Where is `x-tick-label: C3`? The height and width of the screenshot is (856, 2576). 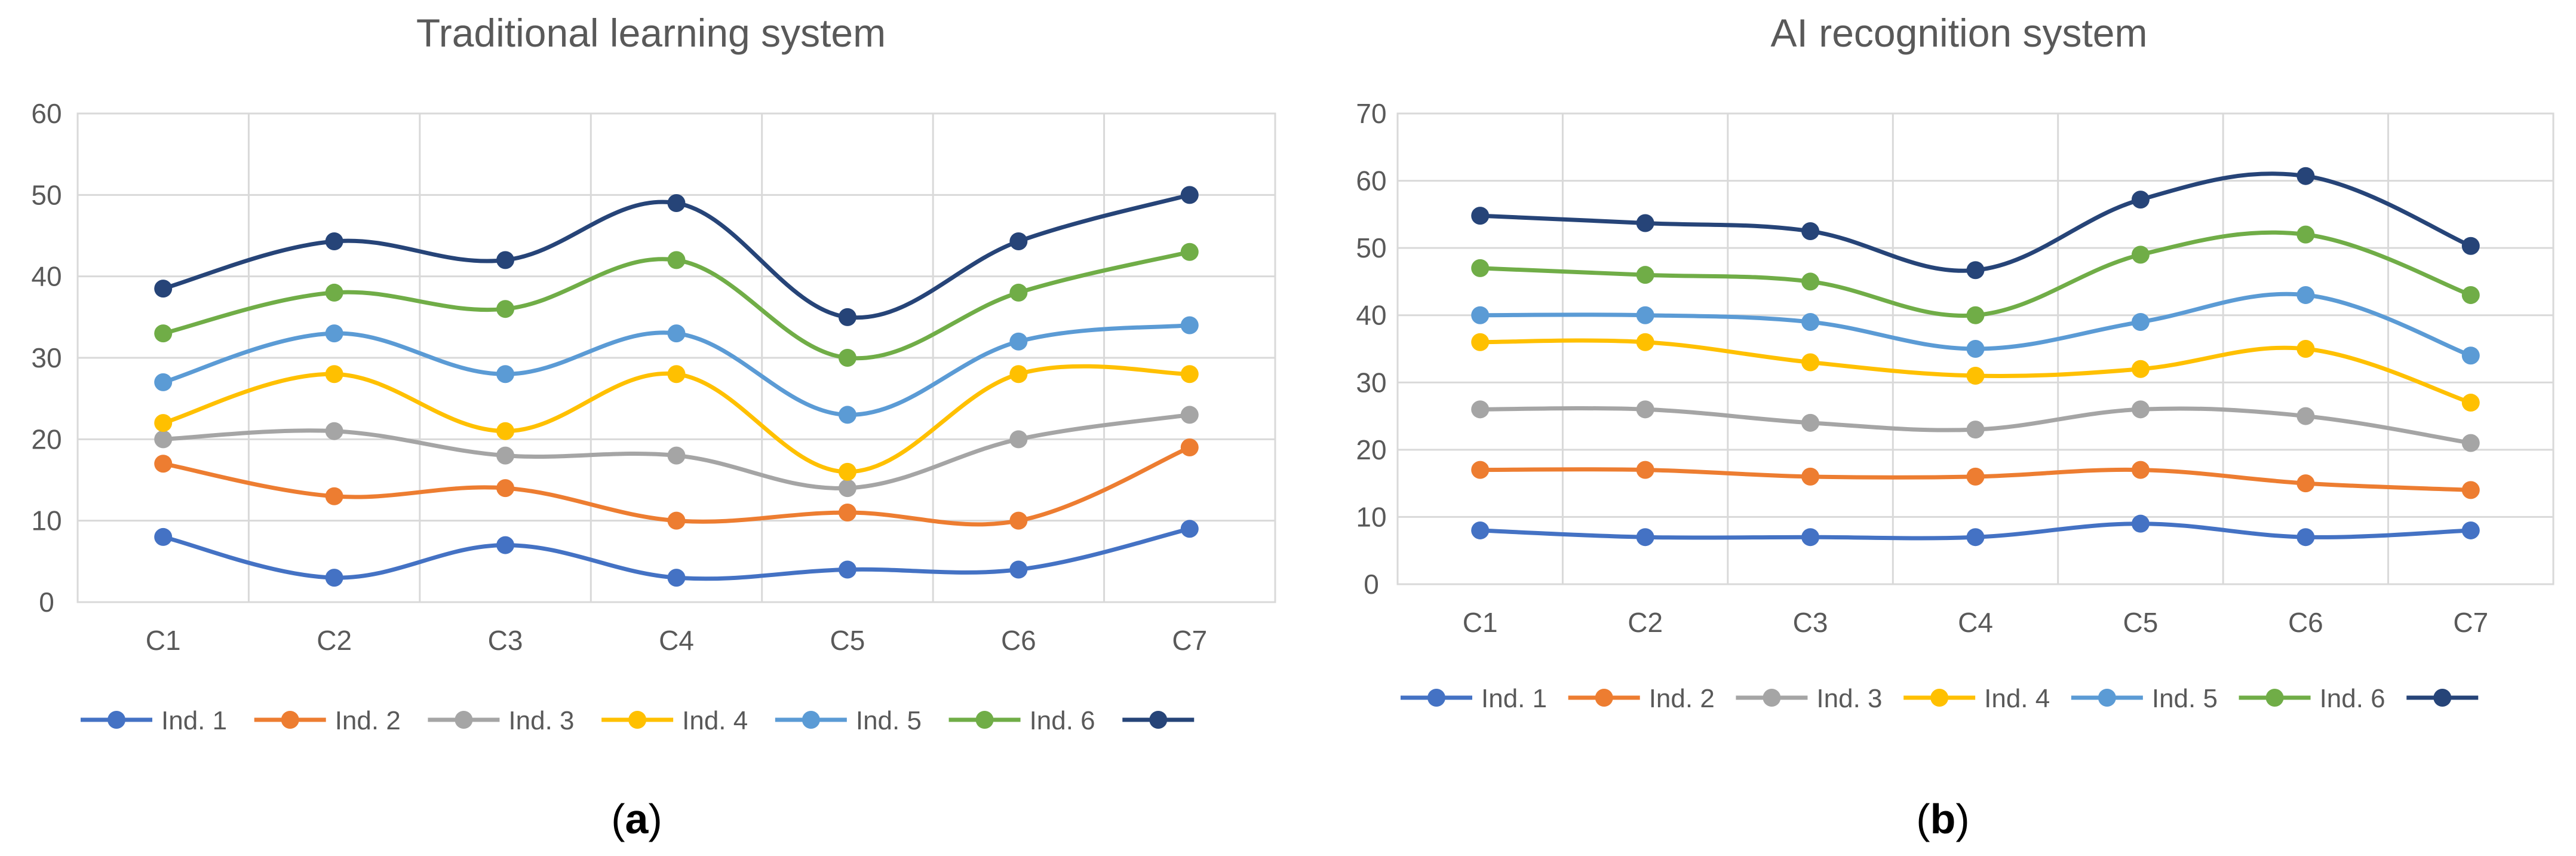
x-tick-label: C3 is located at coordinates (1810, 622).